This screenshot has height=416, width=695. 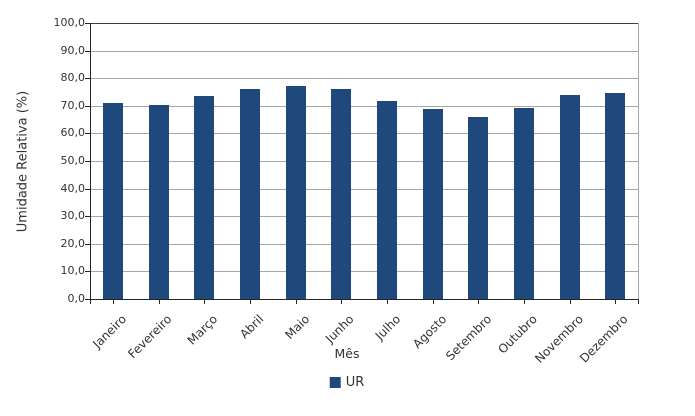 I want to click on gridline-60,0, so click(x=365, y=133).